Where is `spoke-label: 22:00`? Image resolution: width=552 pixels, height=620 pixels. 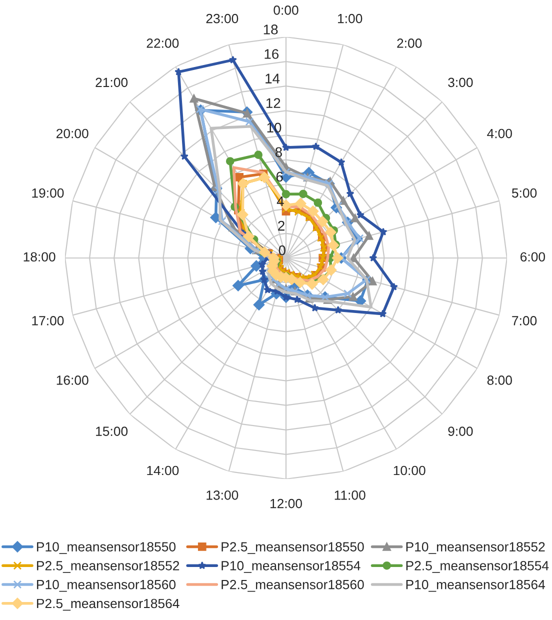 spoke-label: 22:00 is located at coordinates (162, 43).